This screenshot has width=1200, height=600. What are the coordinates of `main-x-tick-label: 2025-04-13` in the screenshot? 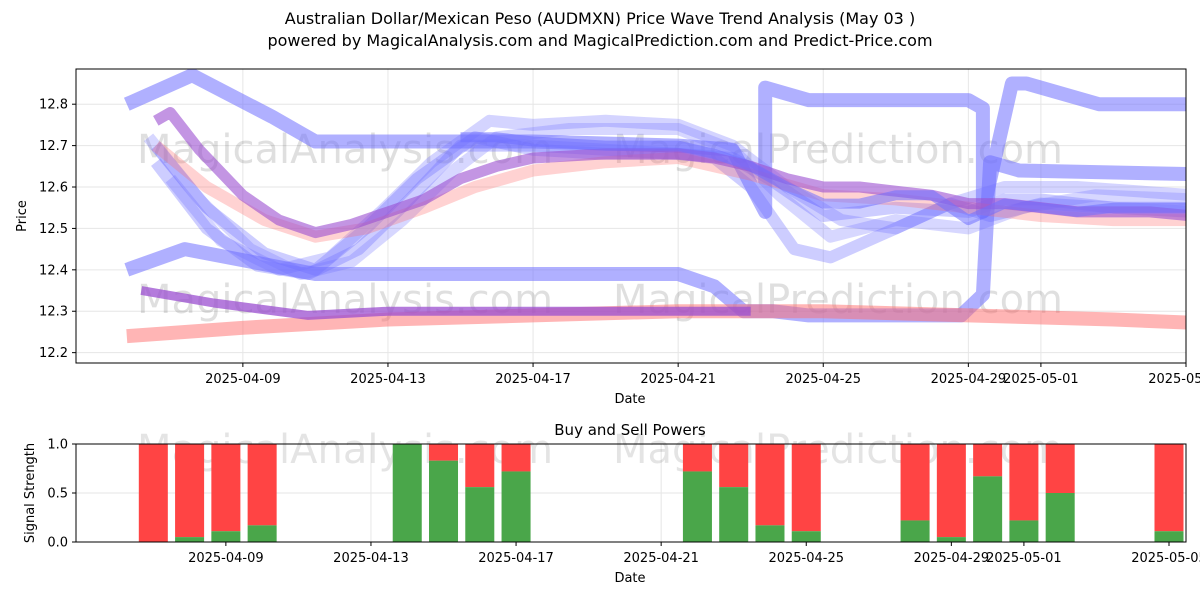 It's located at (388, 379).